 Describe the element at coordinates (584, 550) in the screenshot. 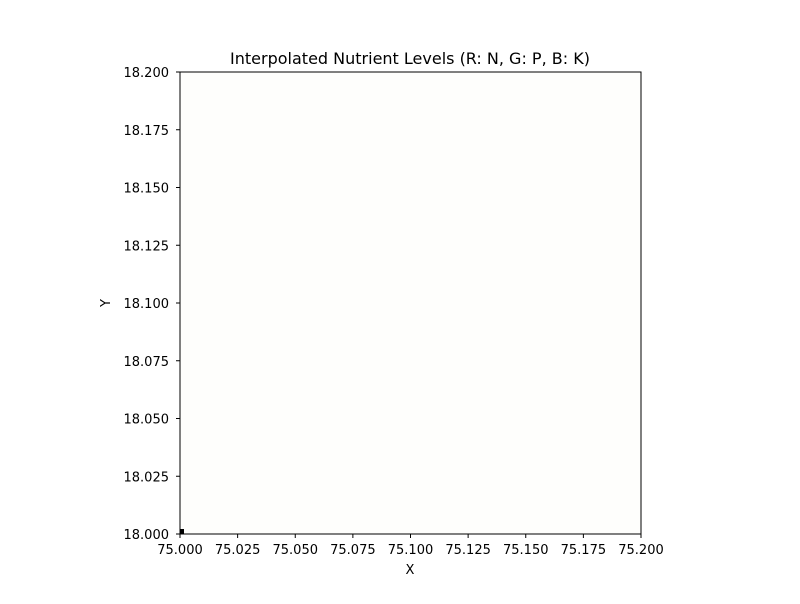

I see `x-tick-label: 75.175` at that location.